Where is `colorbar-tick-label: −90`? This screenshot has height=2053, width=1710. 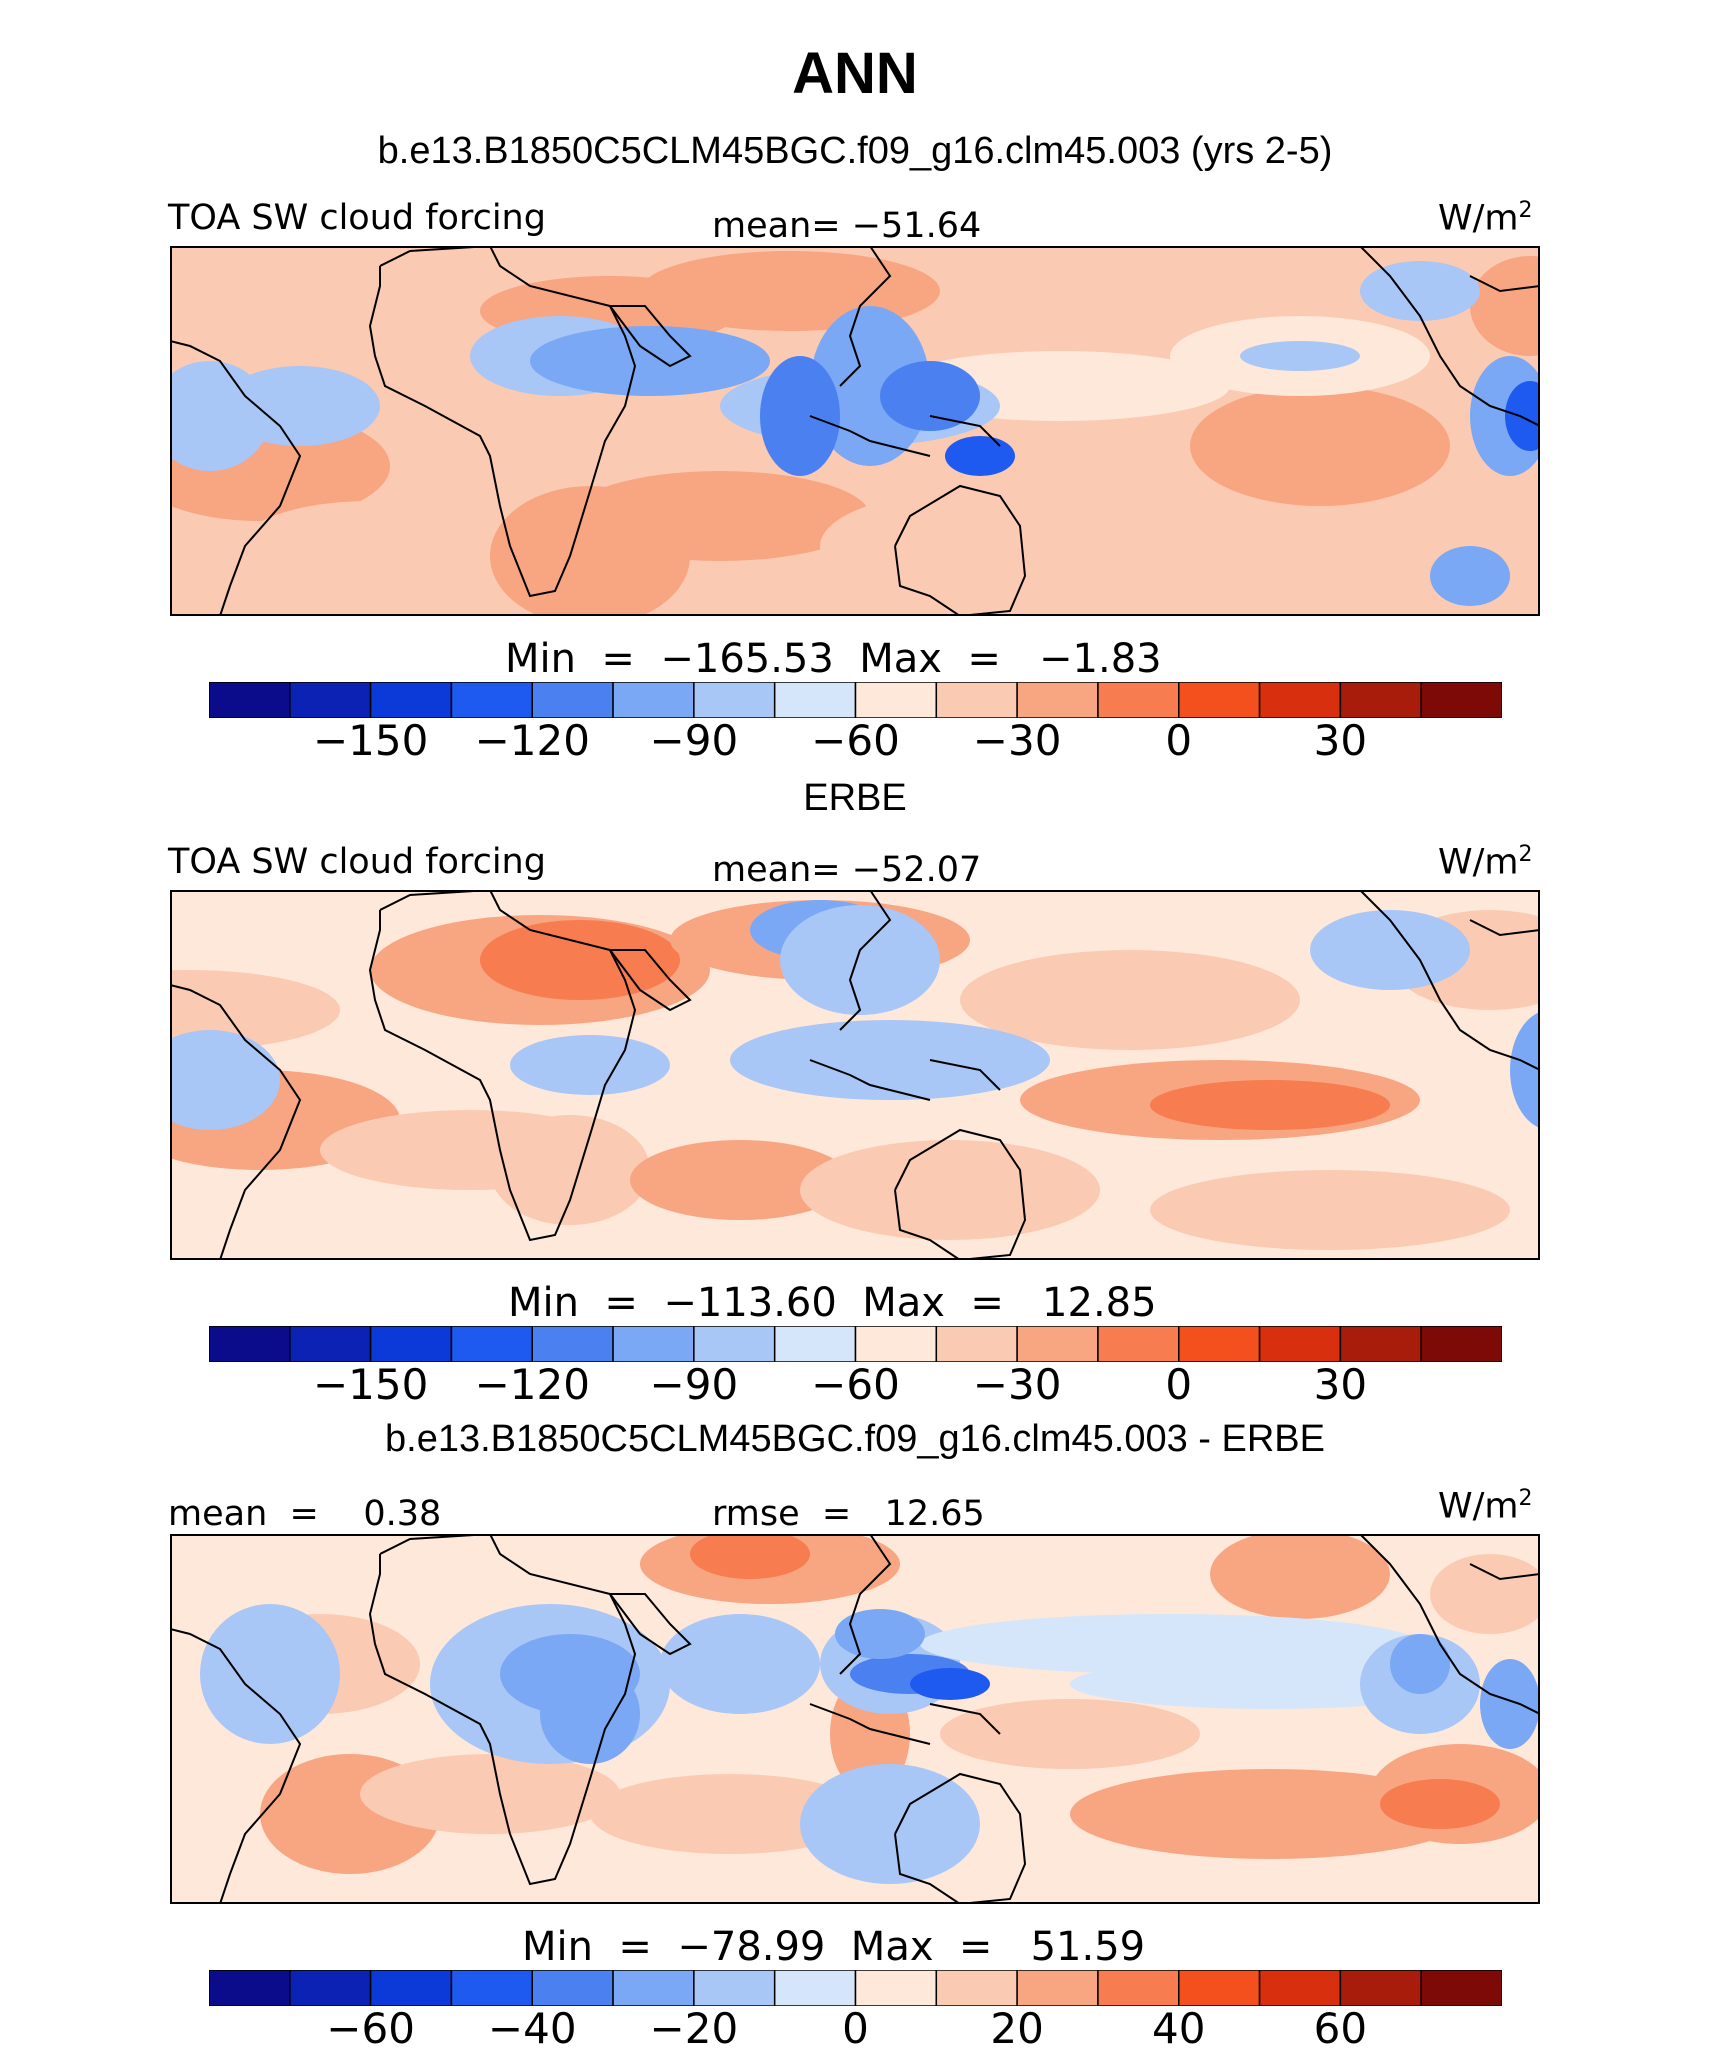 colorbar-tick-label: −90 is located at coordinates (694, 740).